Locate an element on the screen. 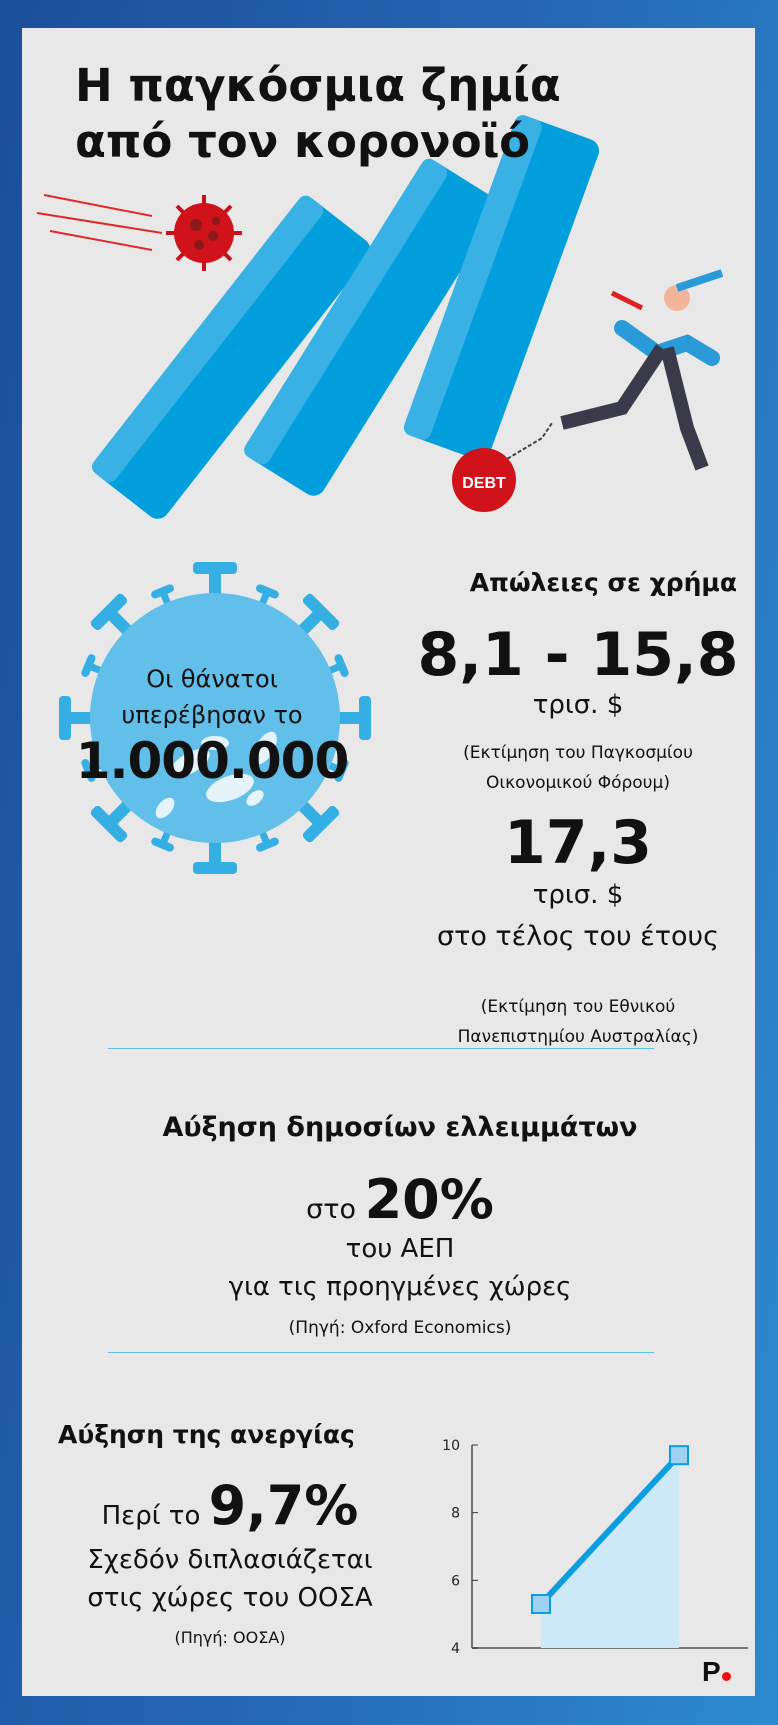  y-tick-label: 4 is located at coordinates (455, 1649).